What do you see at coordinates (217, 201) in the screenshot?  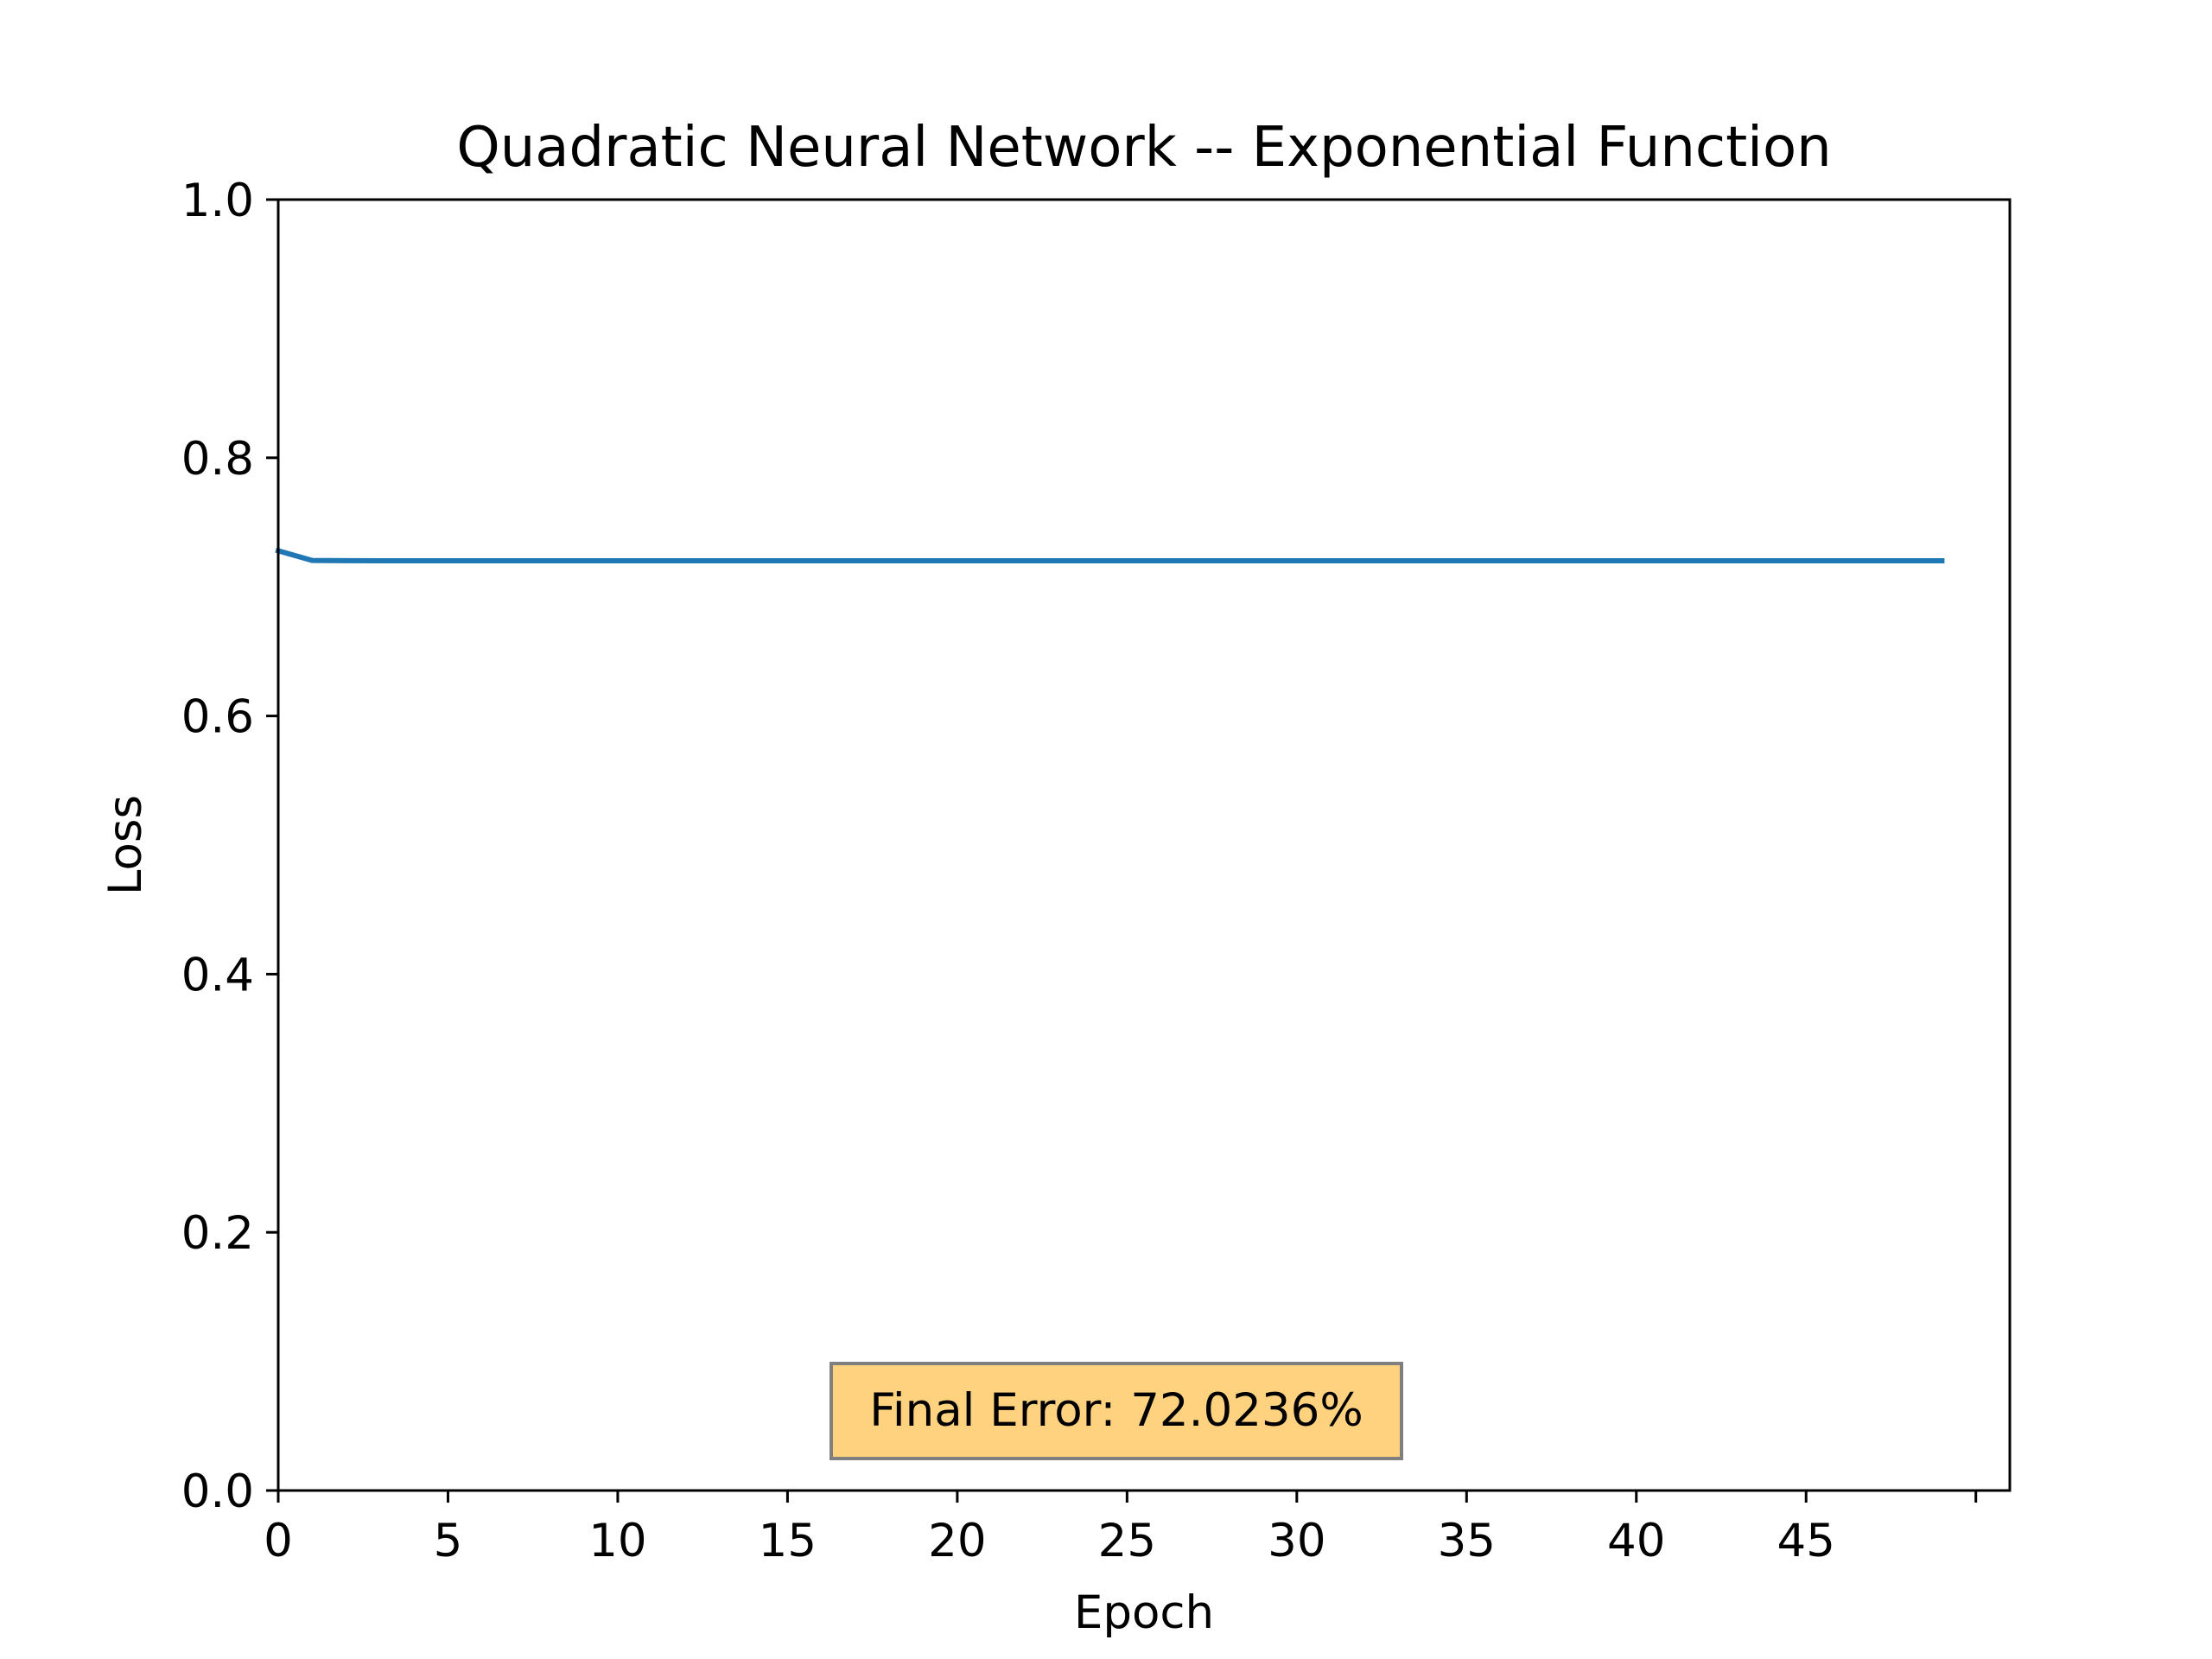 I see `y-tick-label: 1.0` at bounding box center [217, 201].